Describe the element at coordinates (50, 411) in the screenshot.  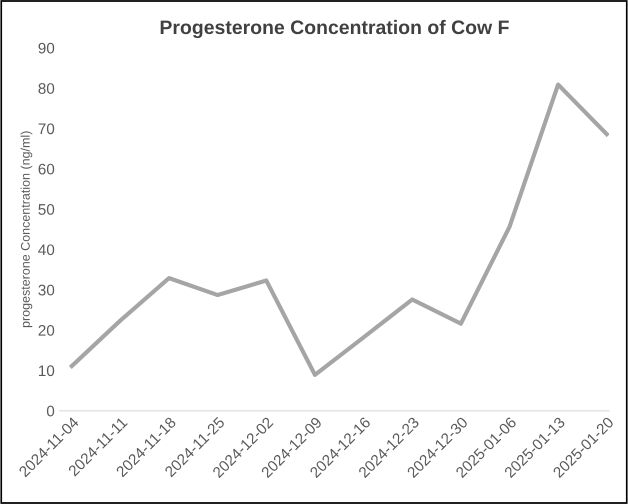
I see `y-tick-label: 0` at that location.